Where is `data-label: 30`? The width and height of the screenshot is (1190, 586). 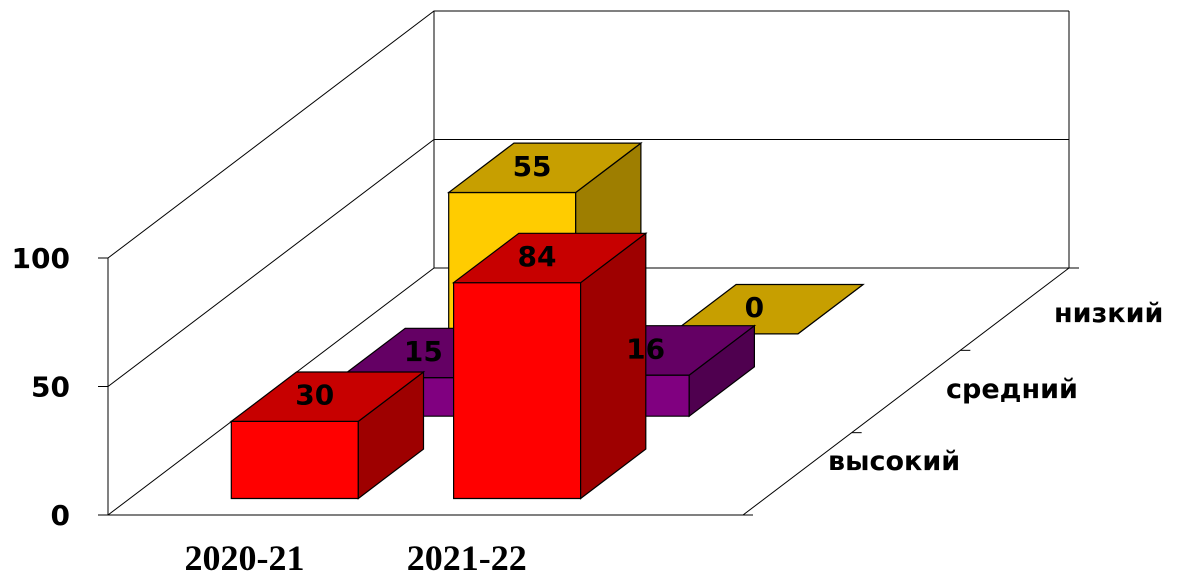 data-label: 30 is located at coordinates (314, 395).